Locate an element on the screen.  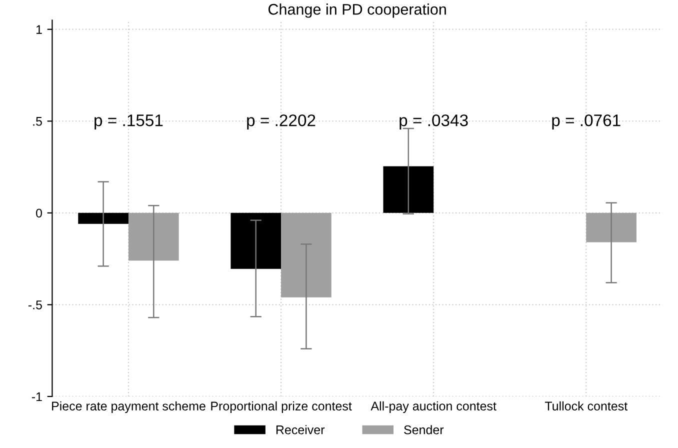
chart-title: Change in PD cooperation is located at coordinates (357, 11).